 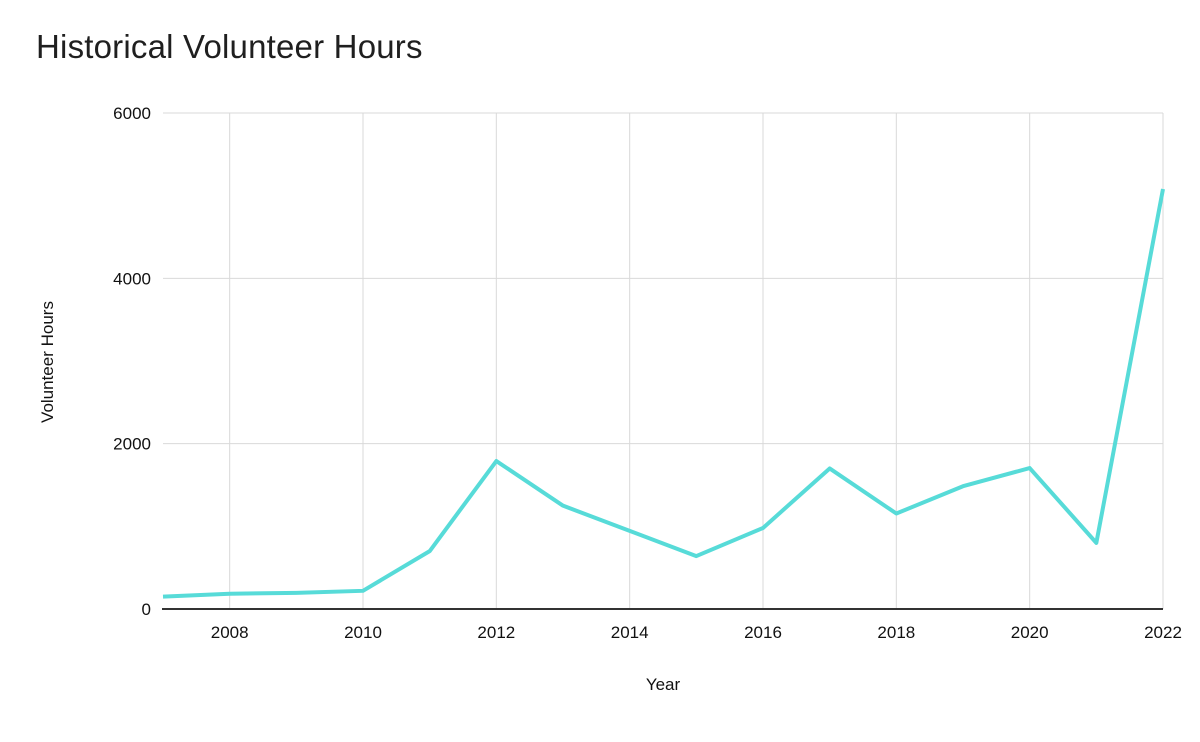 I want to click on x-tick-label: 2018, so click(x=896, y=632).